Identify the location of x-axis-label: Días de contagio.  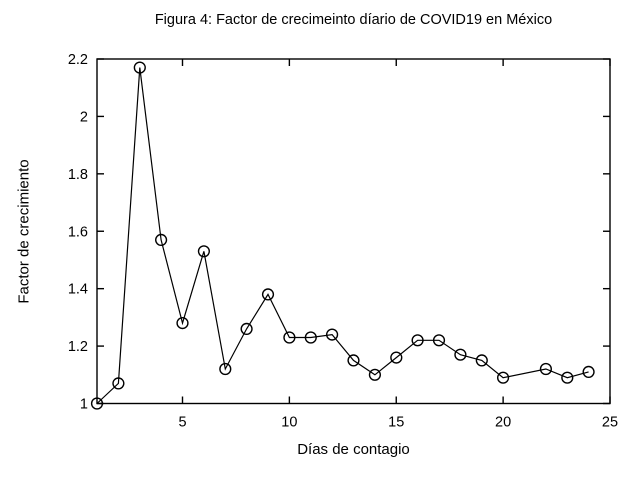
(353, 449).